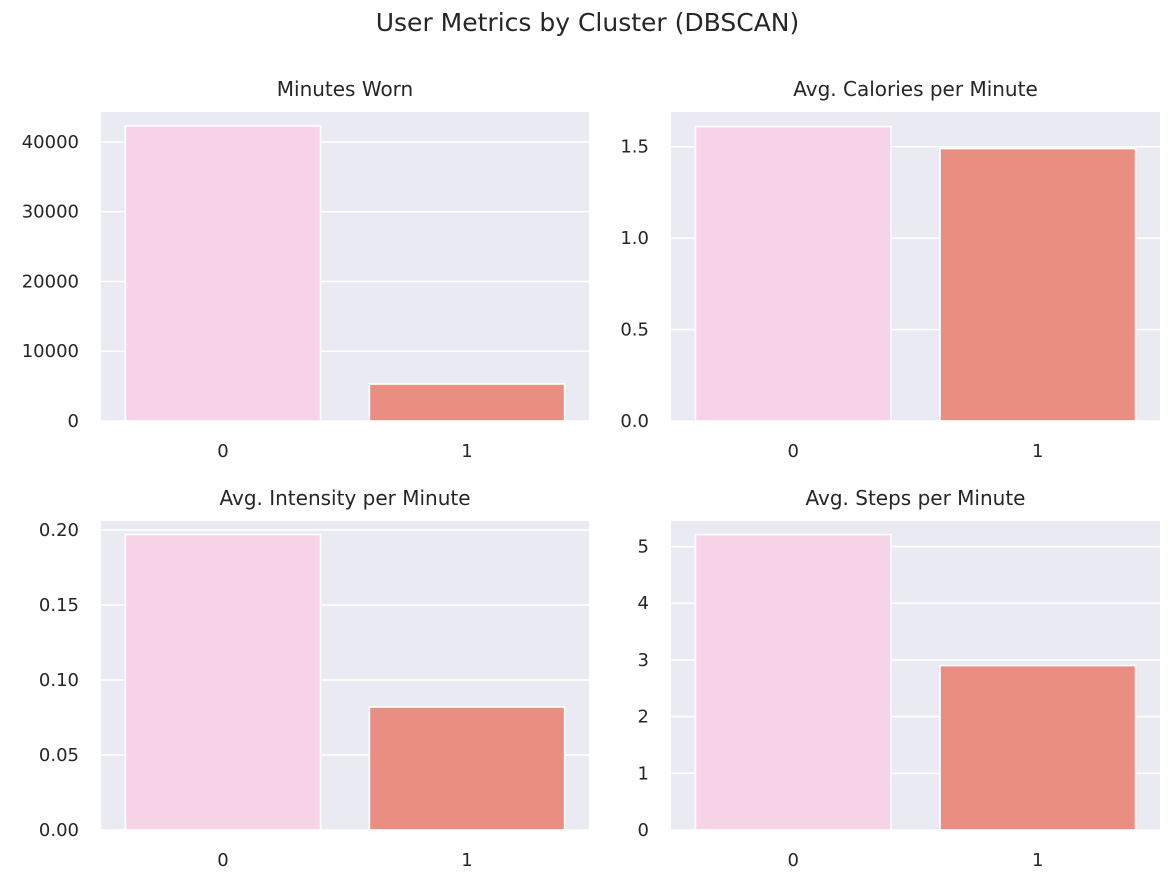 This screenshot has width=1175, height=885. Describe the element at coordinates (643, 547) in the screenshot. I see `y-tick-label: 5` at that location.